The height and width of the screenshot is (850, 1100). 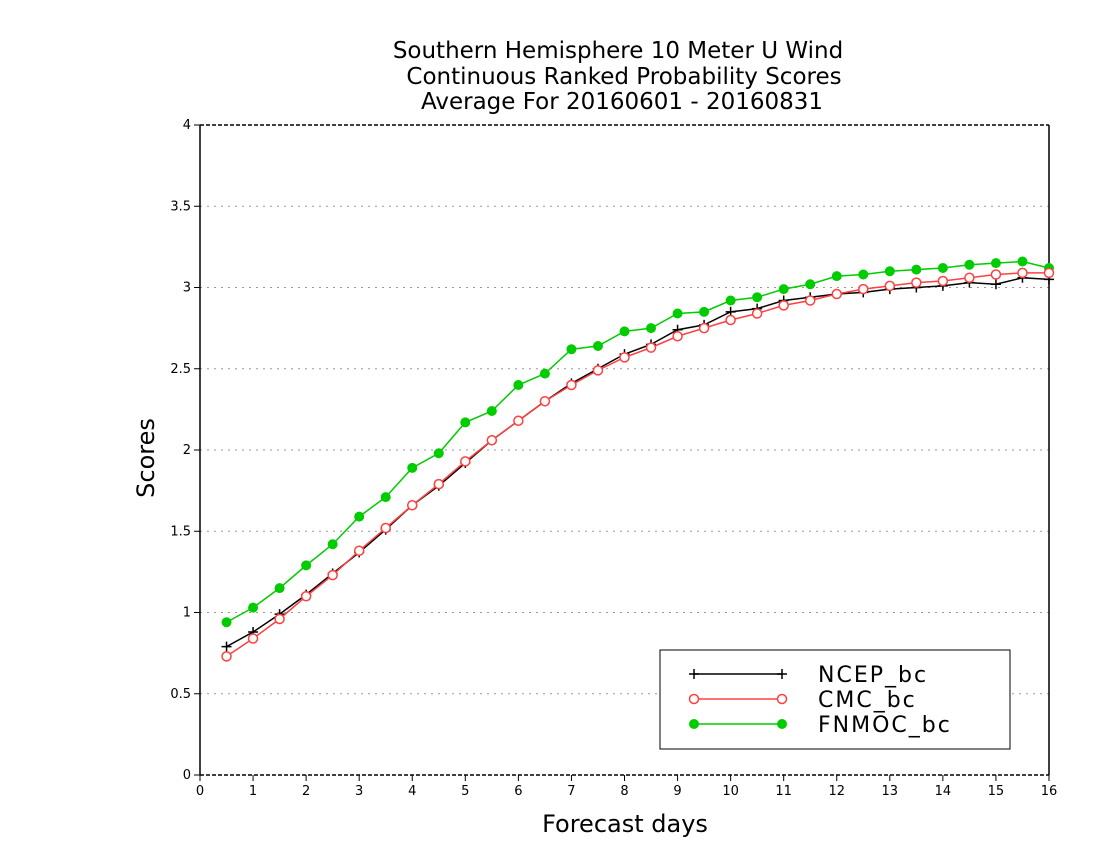 I want to click on legend-item-FNMOC_bc: FNMOC_bc, so click(x=819, y=725).